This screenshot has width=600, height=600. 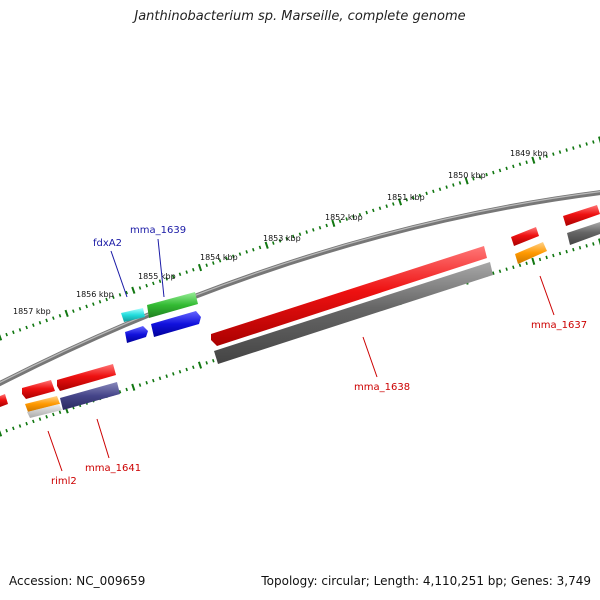 I want to click on gene-arrow-blue, so click(x=176, y=324).